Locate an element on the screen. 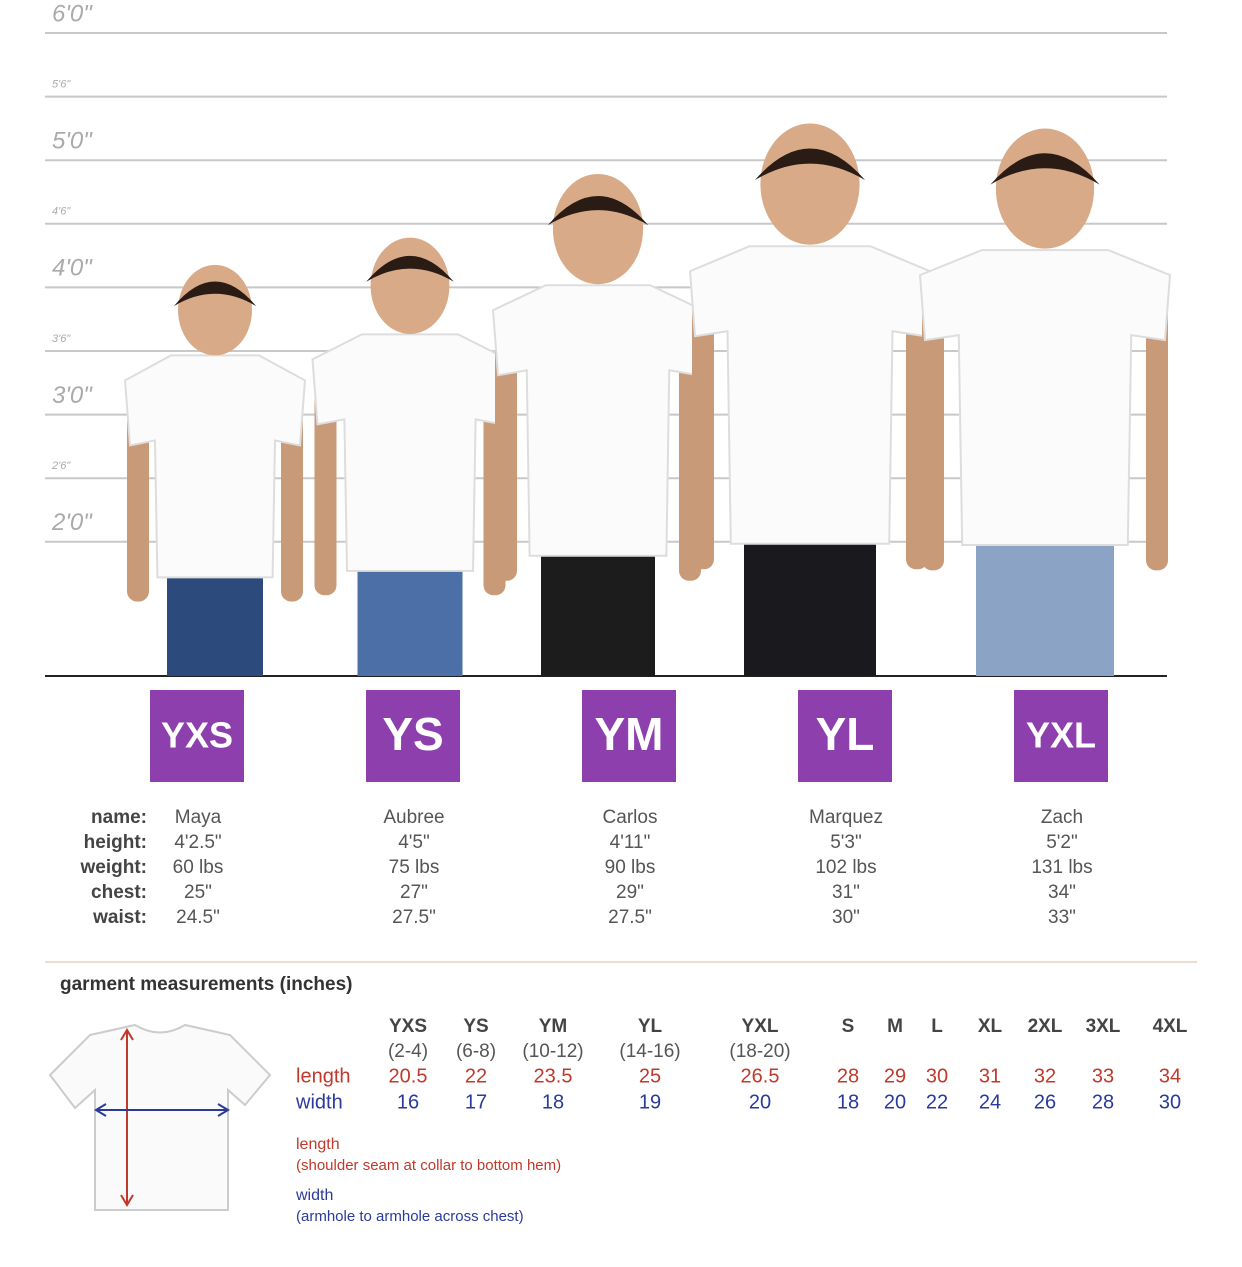 The height and width of the screenshot is (1267, 1242). stat-value: Aubree is located at coordinates (413, 817).